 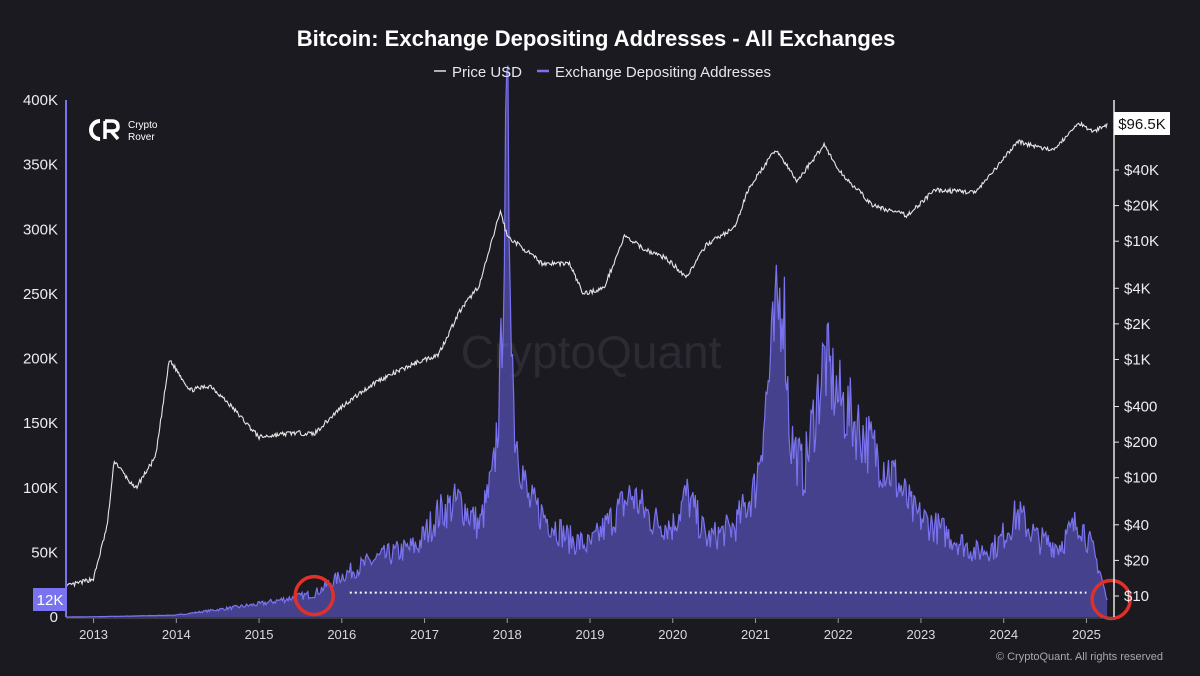 I want to click on x-tick-label: 2013, so click(x=93, y=634).